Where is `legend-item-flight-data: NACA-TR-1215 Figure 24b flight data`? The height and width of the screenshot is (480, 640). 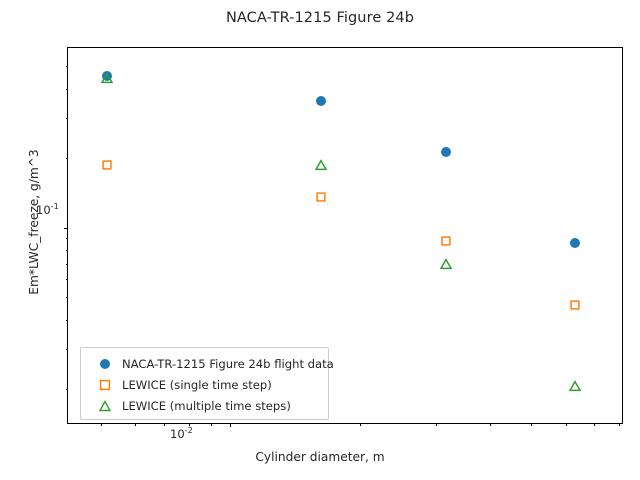 legend-item-flight-data: NACA-TR-1215 Figure 24b flight data is located at coordinates (211, 363).